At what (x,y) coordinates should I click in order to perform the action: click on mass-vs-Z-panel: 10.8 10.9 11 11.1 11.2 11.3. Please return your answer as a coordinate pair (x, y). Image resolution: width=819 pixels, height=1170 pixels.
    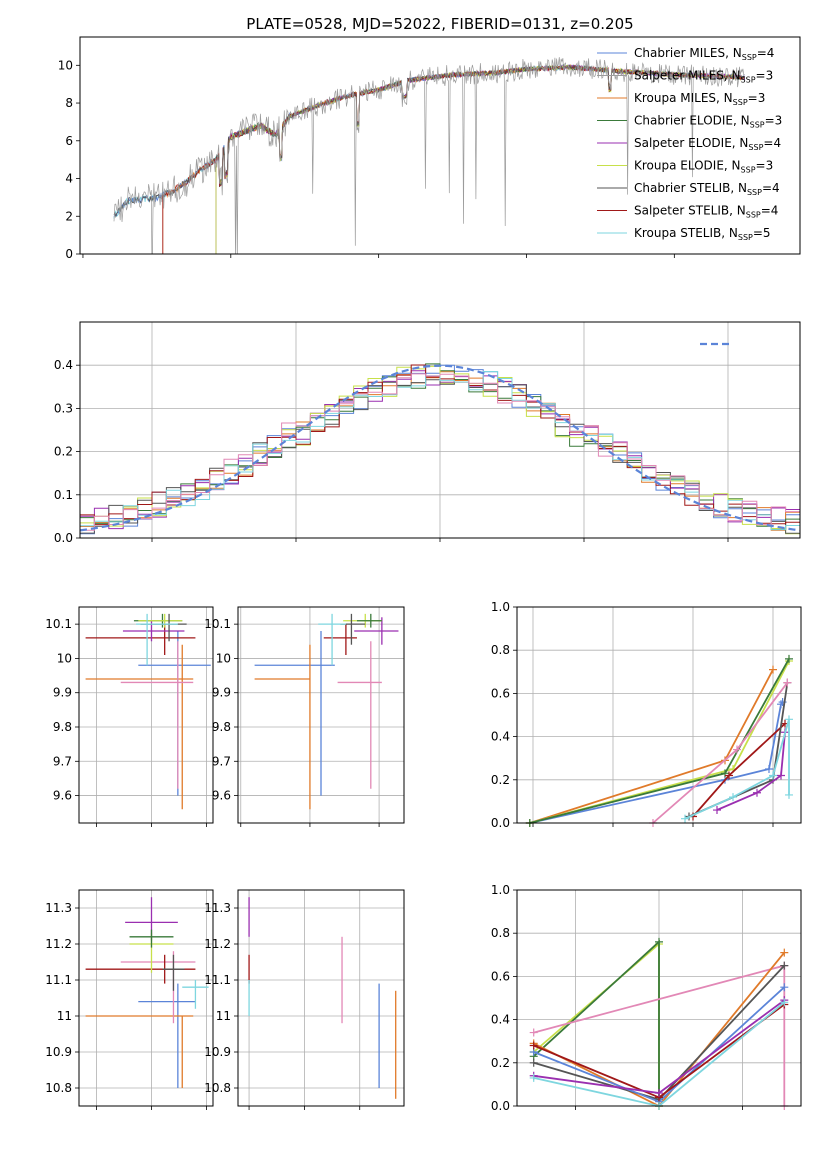
    Looking at the image, I should click on (129, 999).